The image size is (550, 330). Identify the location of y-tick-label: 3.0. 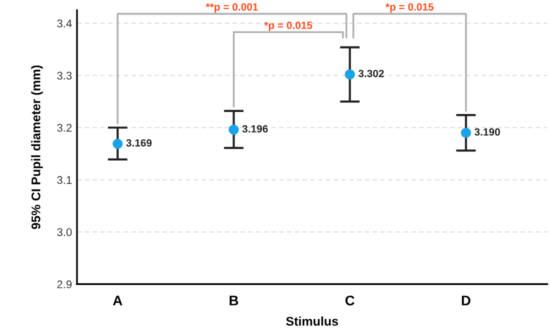
(64, 232).